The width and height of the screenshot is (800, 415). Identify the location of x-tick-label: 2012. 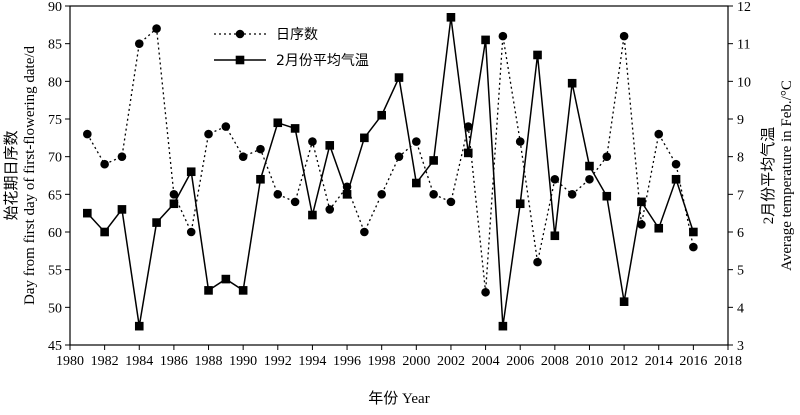
(624, 361).